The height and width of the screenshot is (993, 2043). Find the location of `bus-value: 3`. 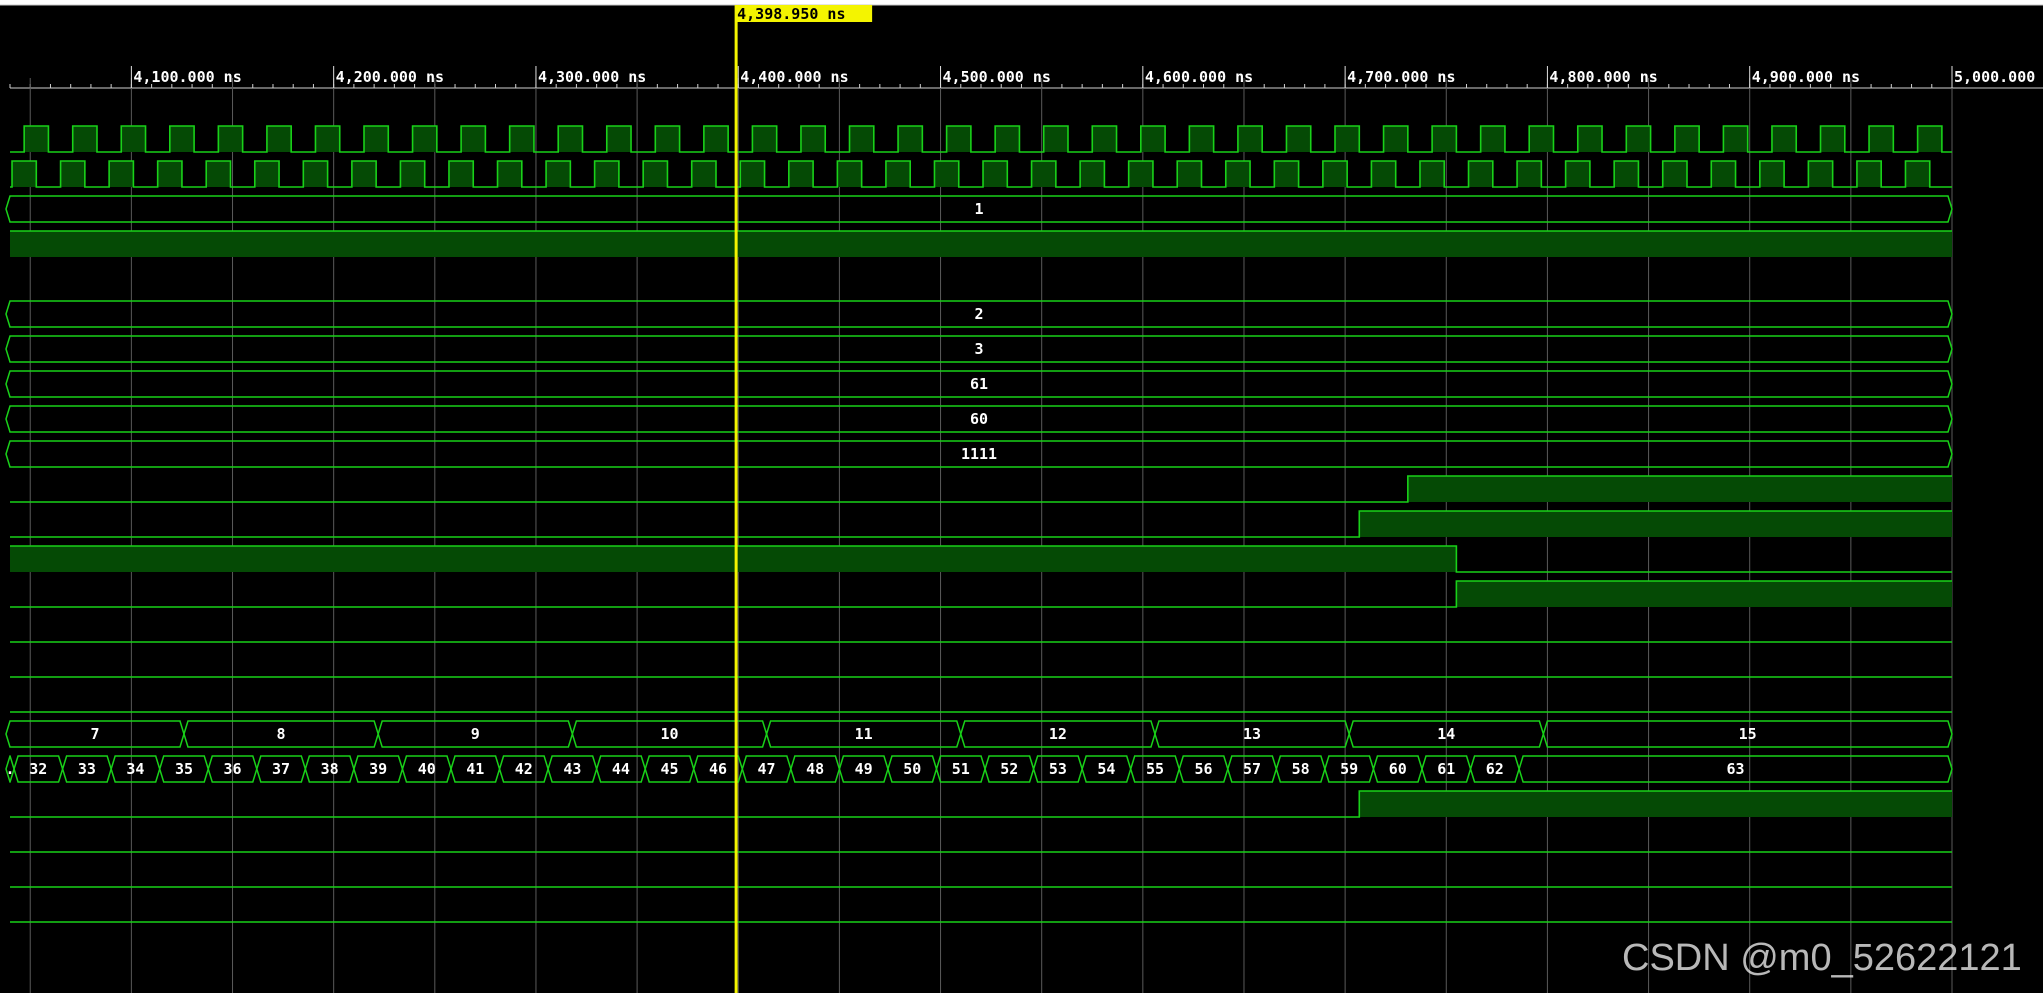

bus-value: 3 is located at coordinates (978, 349).